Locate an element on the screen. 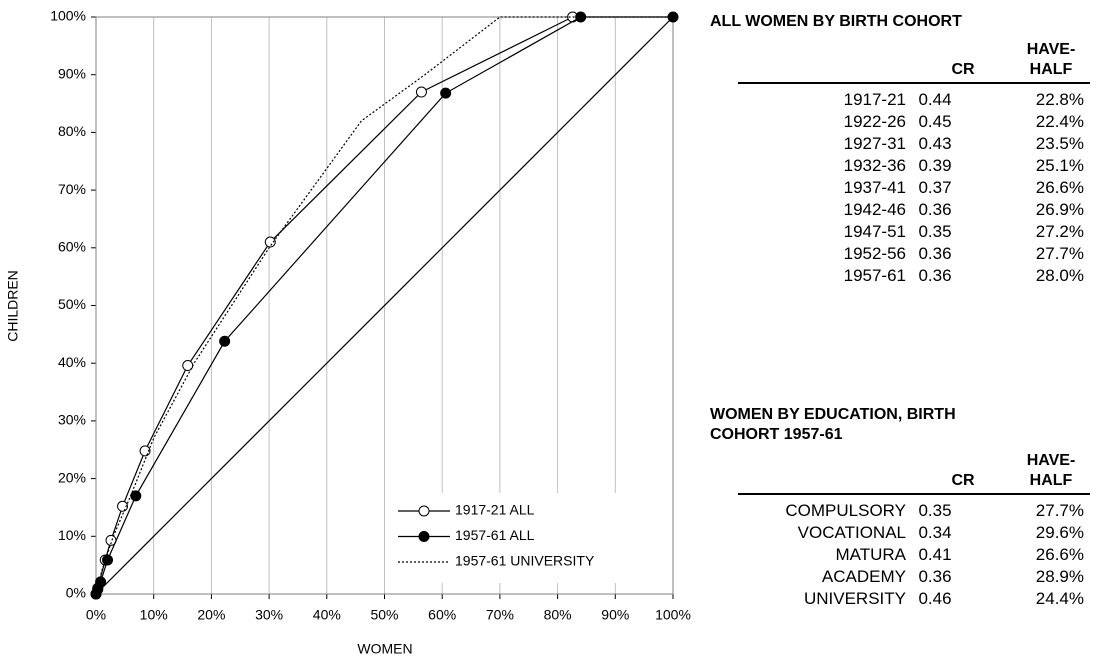 The width and height of the screenshot is (1098, 662). table-row: UNIVERSITY 0.46 24.4% is located at coordinates (900, 599).